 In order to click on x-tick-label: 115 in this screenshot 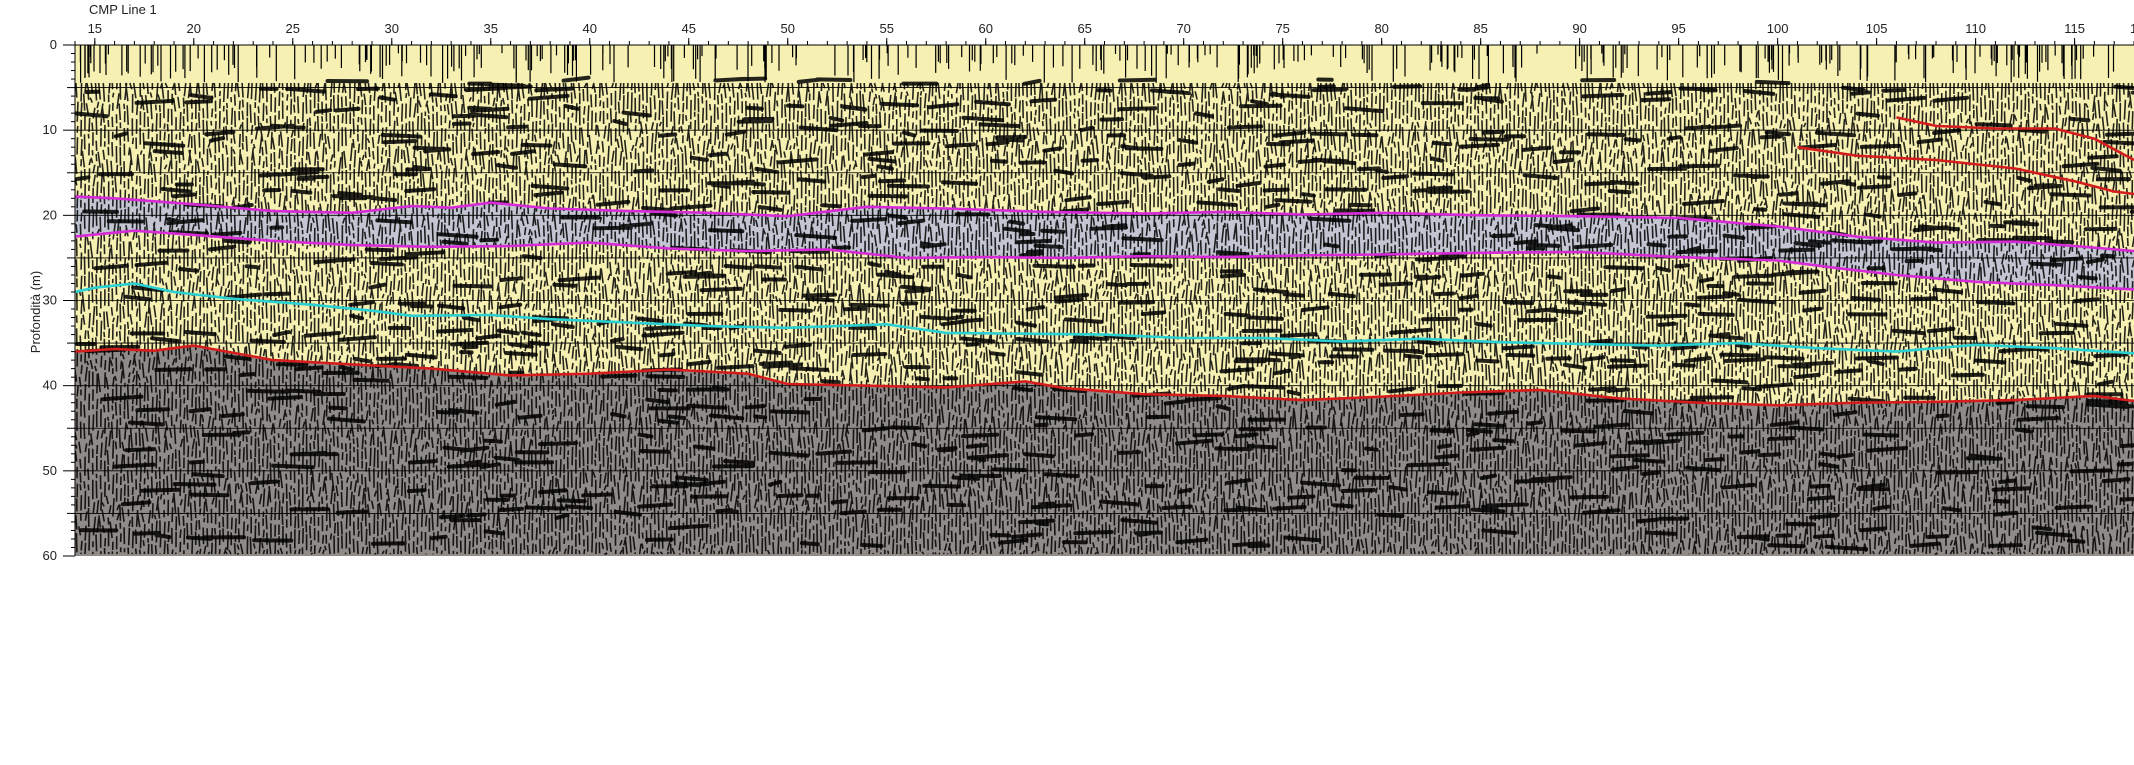, I will do `click(2074, 28)`.